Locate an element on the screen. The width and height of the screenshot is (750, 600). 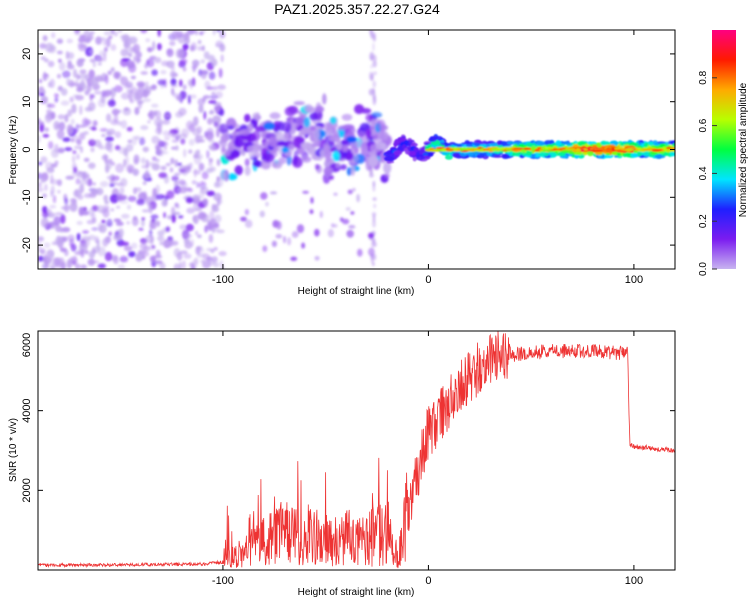
snr-y-tick-label: 2000 is located at coordinates (27, 490).